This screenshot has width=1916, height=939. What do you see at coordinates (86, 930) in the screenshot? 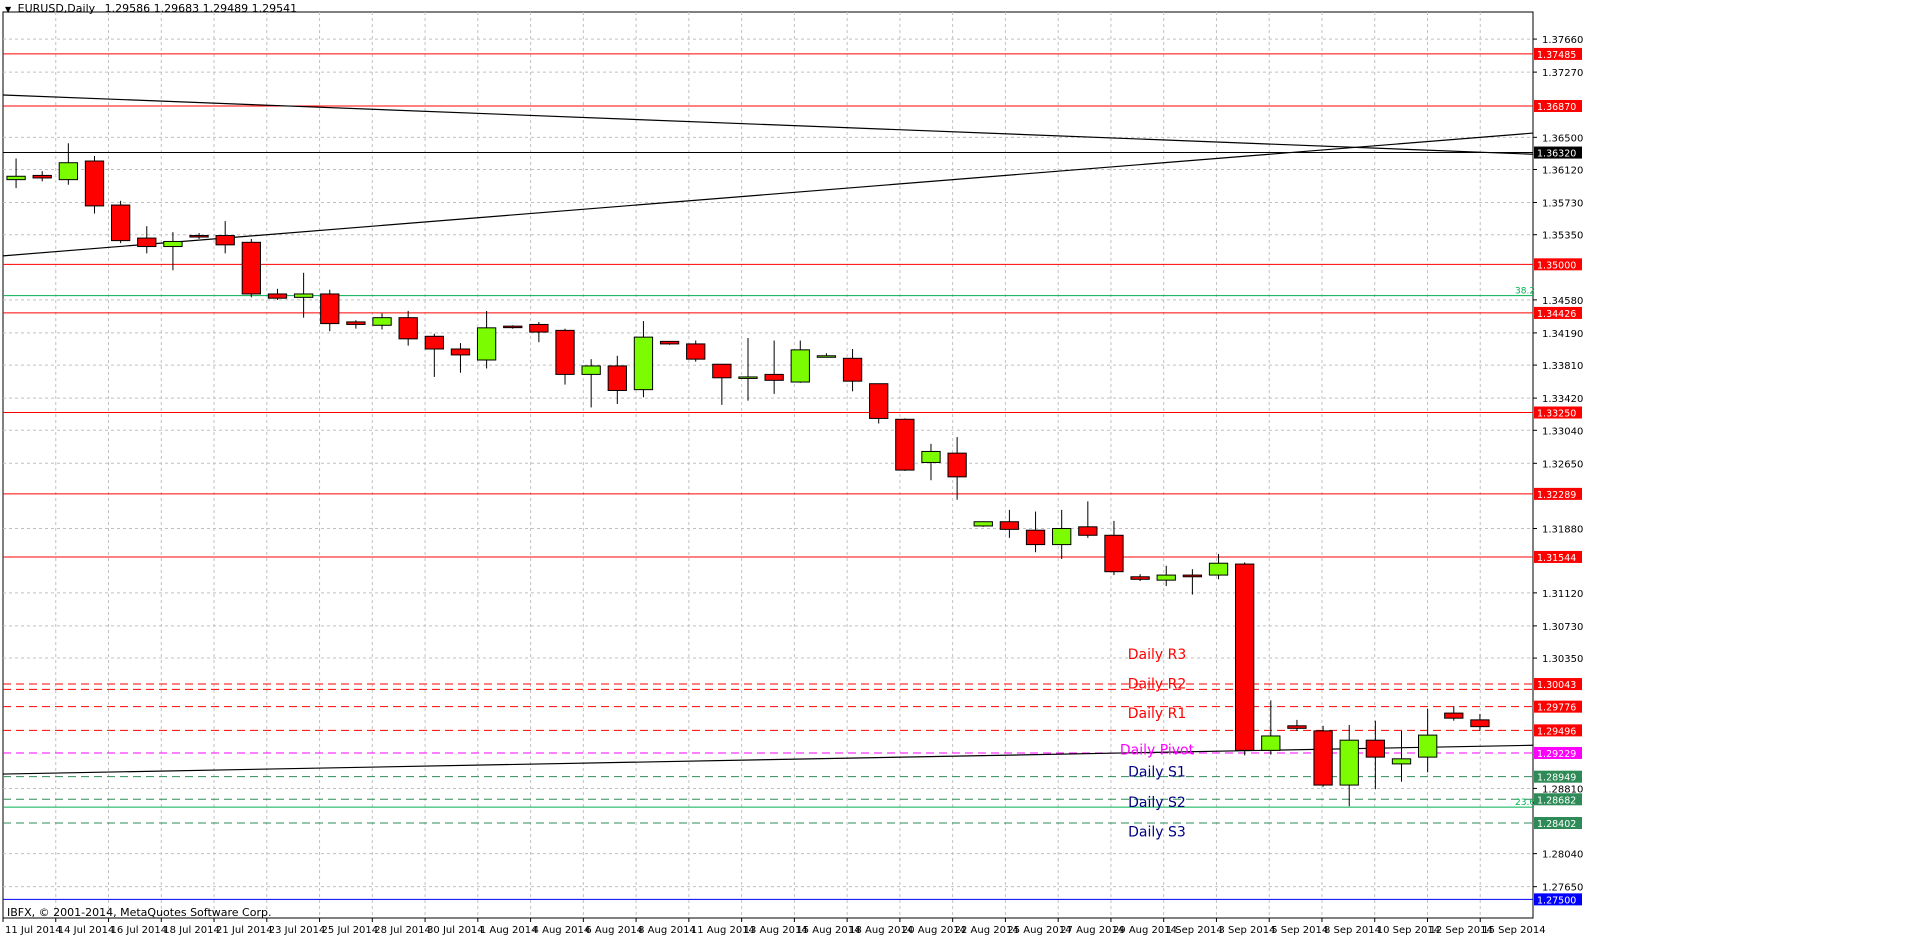
I see `x-tick-label: 14 Jul 2014` at bounding box center [86, 930].